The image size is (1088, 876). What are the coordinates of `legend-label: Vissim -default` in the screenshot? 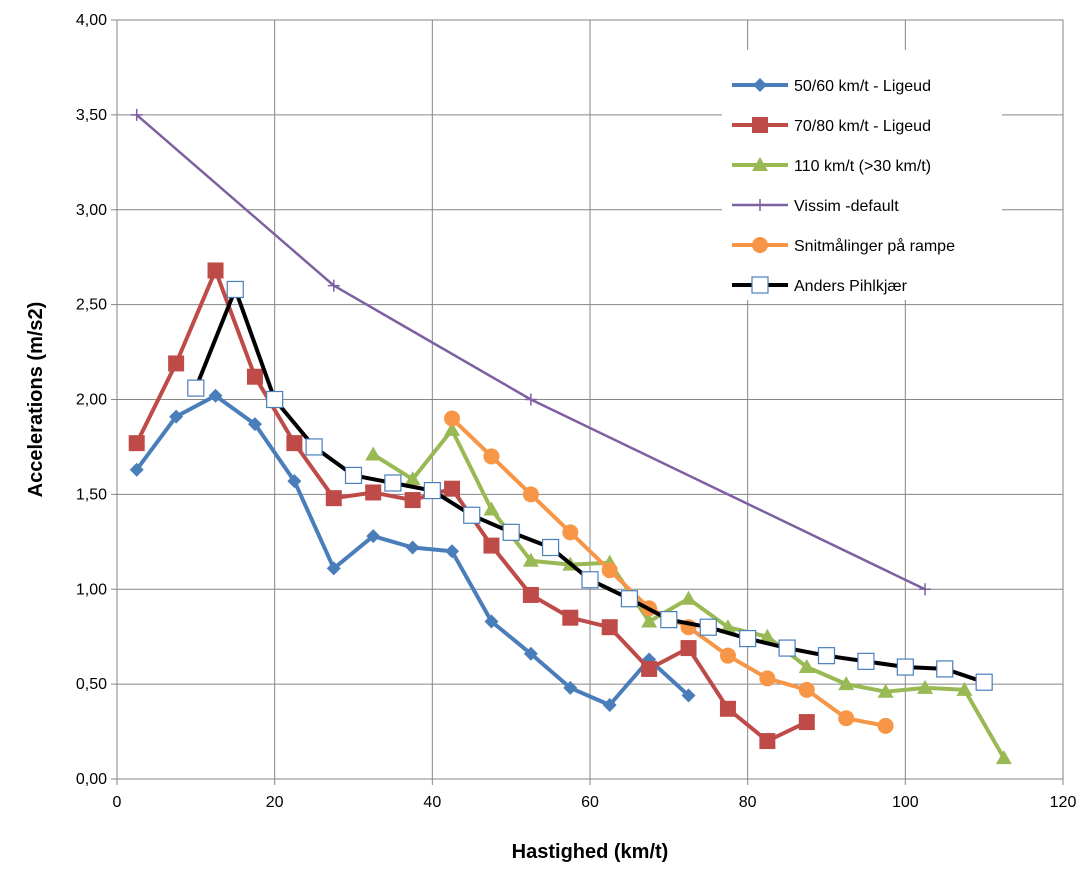 It's located at (846, 206).